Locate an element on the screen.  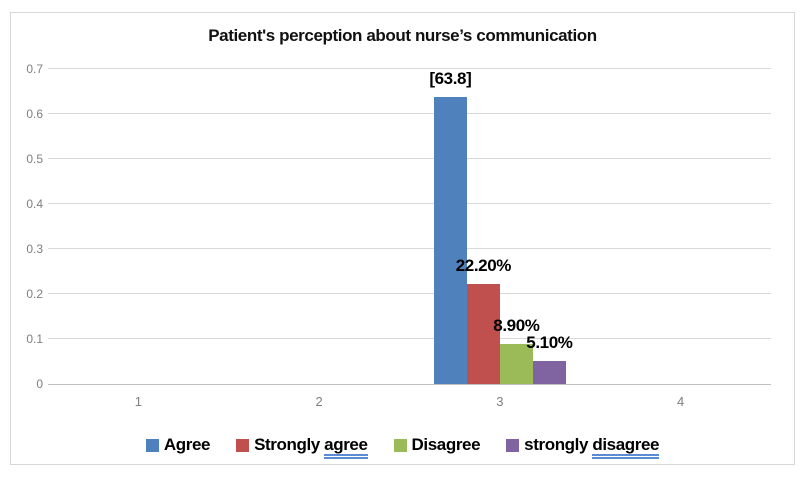
legend-item-disagree: Disagree is located at coordinates (437, 445).